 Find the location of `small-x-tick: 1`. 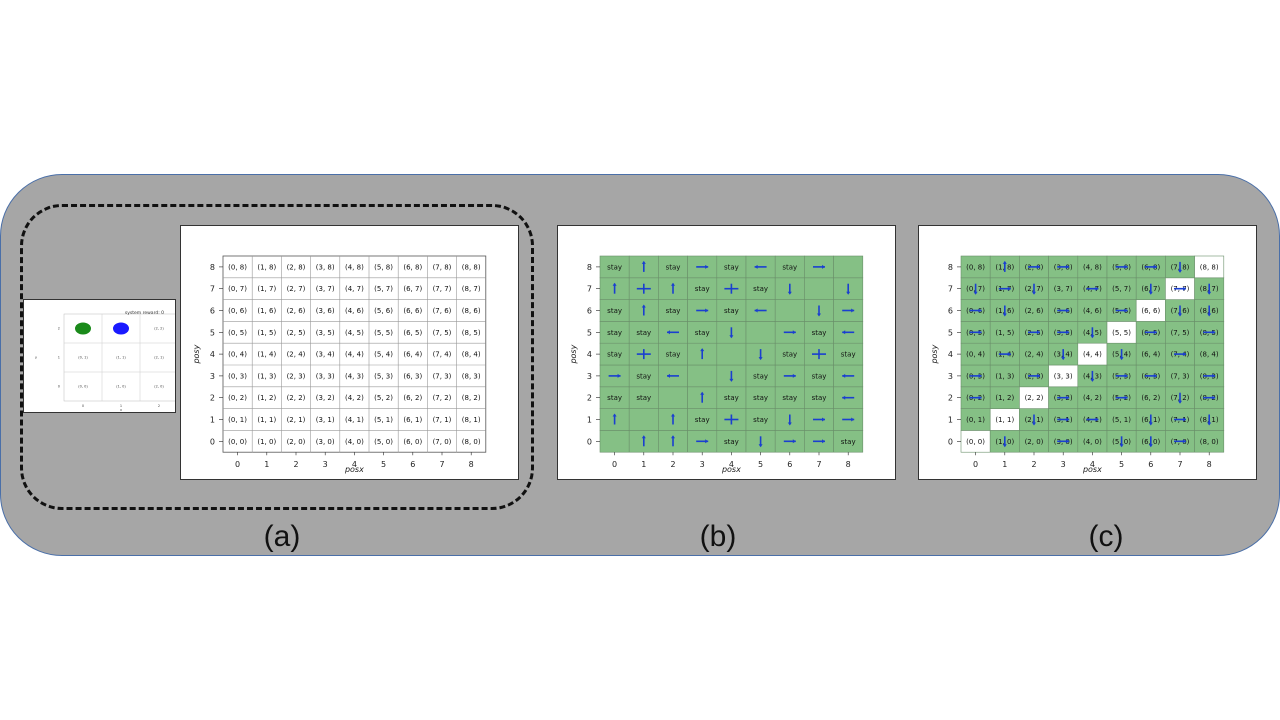

small-x-tick: 1 is located at coordinates (121, 406).